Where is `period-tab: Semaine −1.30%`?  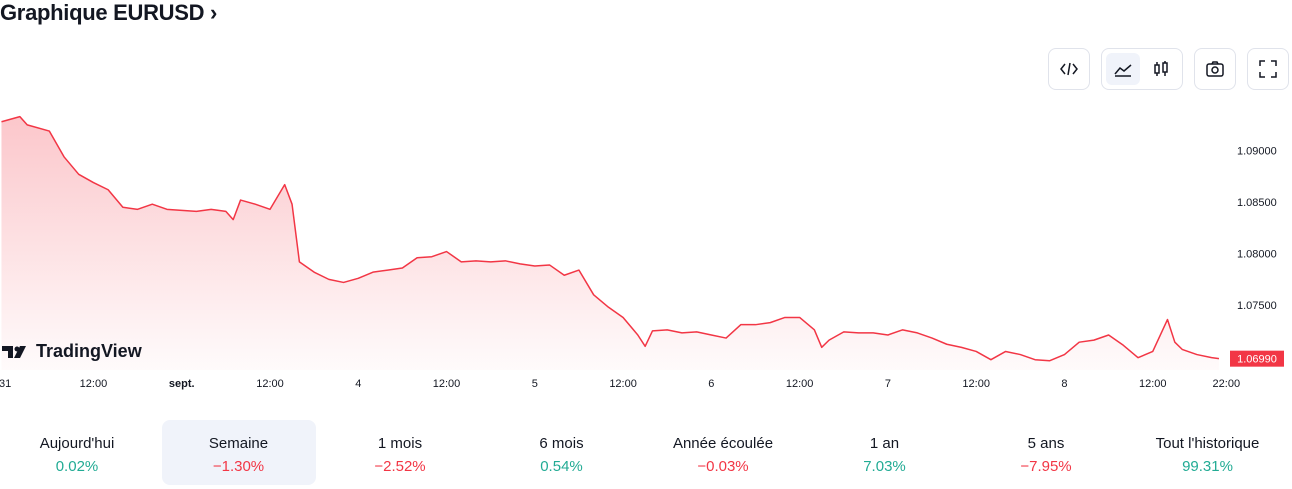 period-tab: Semaine −1.30% is located at coordinates (238, 452).